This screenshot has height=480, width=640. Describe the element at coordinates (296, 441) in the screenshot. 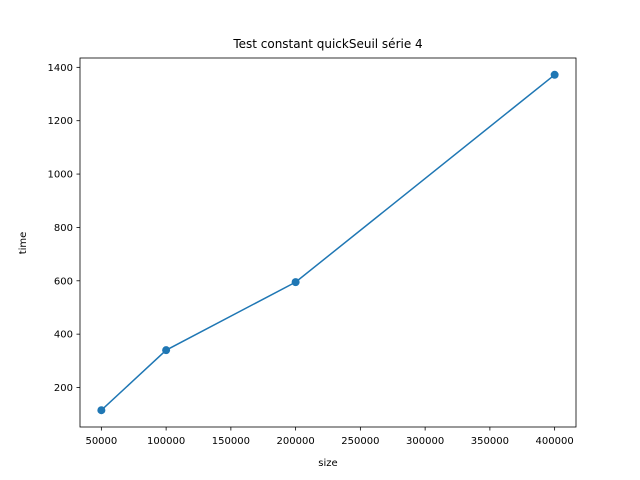

I see `x-tick-label: 200000` at that location.